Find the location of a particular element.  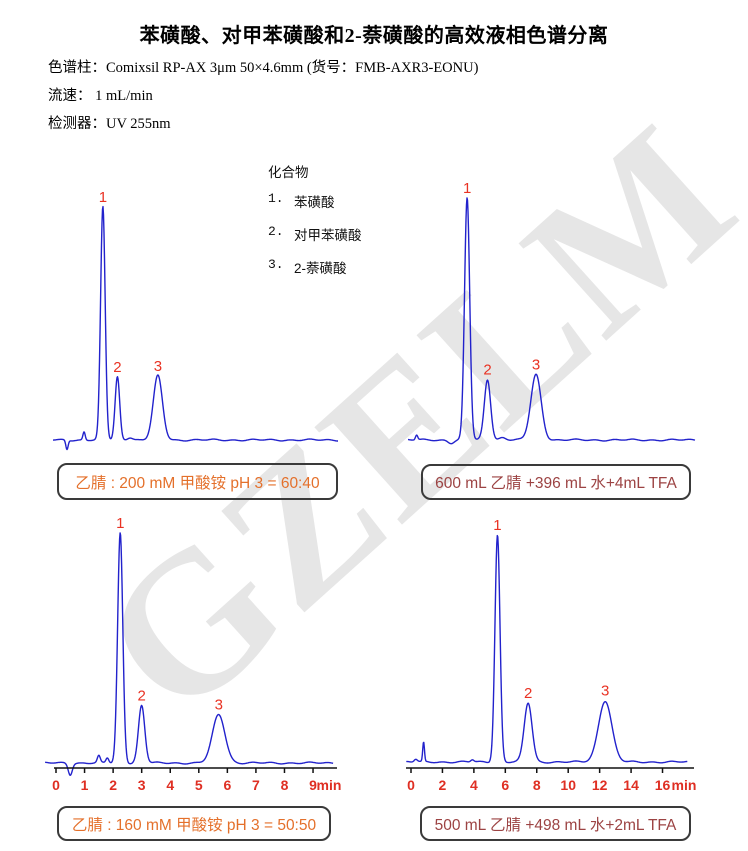

legend-item-number: 2. is located at coordinates (276, 231).